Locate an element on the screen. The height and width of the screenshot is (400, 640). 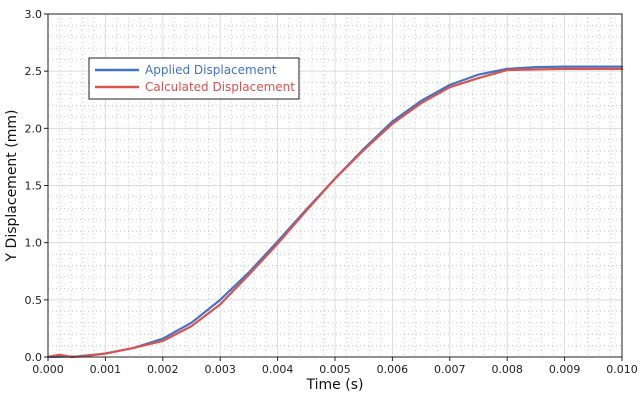
y-tick-label: 2.5 is located at coordinates (34, 71).